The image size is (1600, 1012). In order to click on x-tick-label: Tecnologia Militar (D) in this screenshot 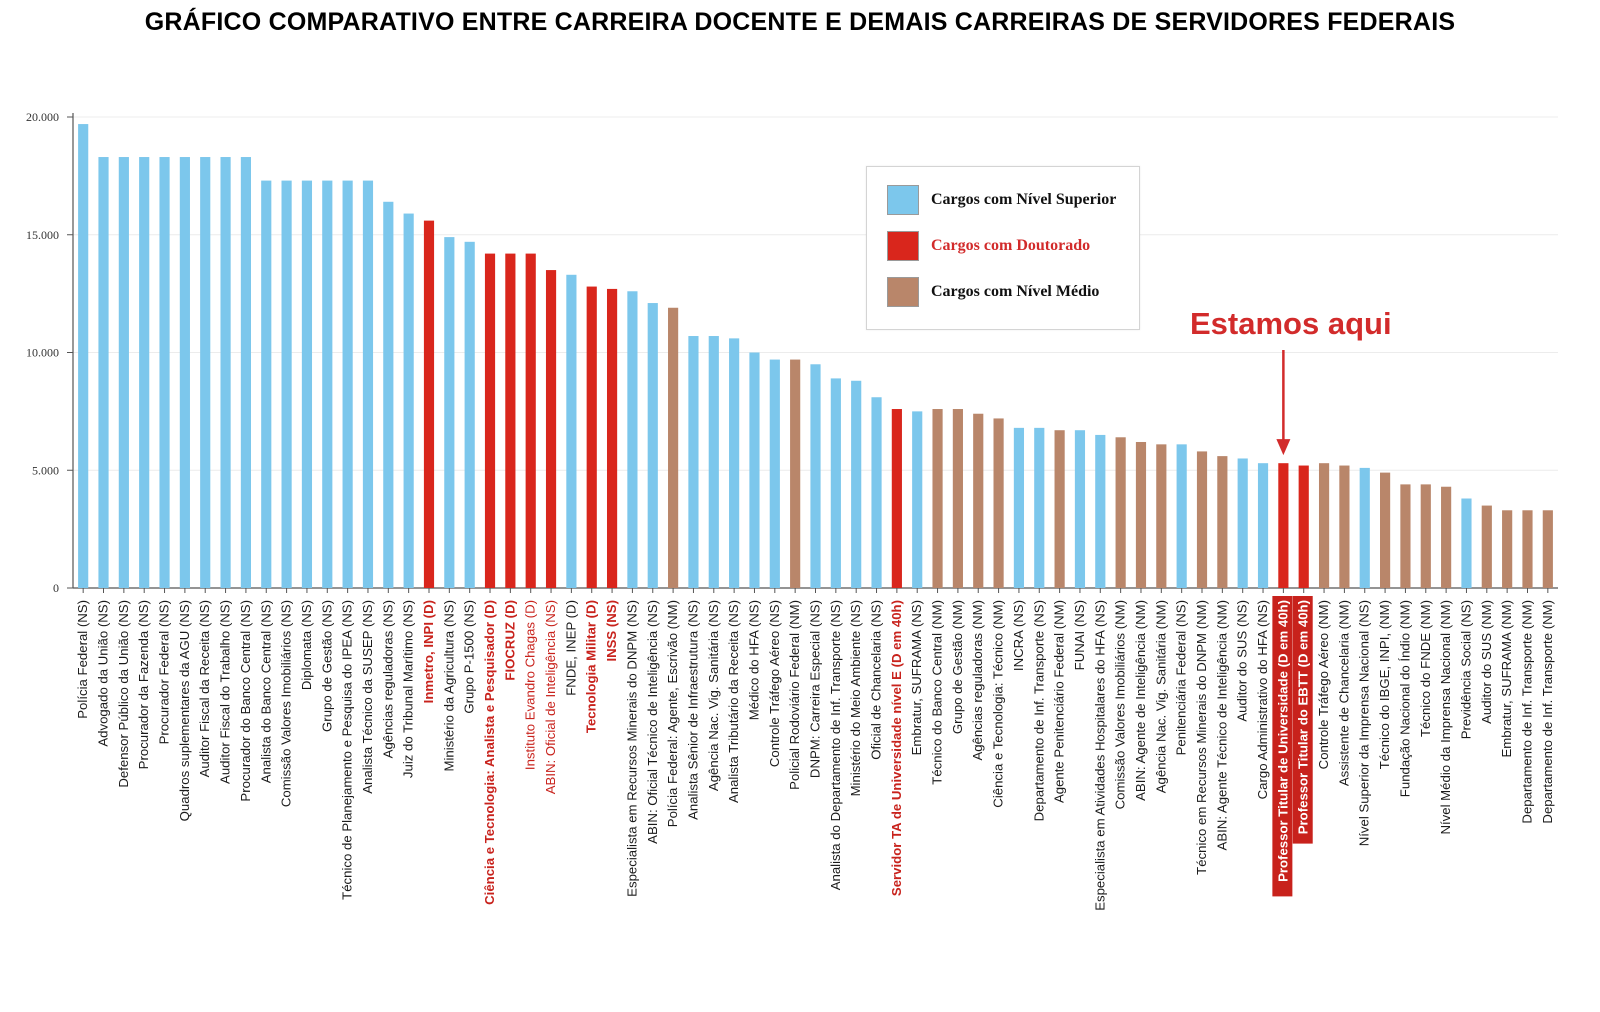, I will do `click(591, 666)`.